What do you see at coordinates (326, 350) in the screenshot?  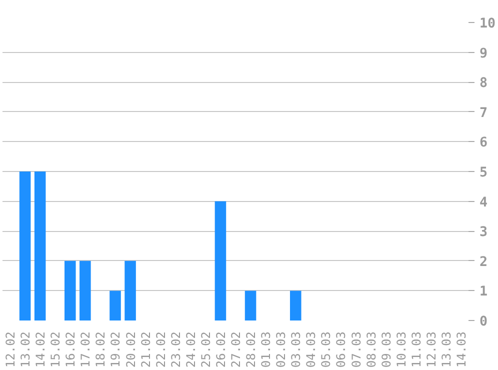 I see `x-tick-label: 05.03` at bounding box center [326, 350].